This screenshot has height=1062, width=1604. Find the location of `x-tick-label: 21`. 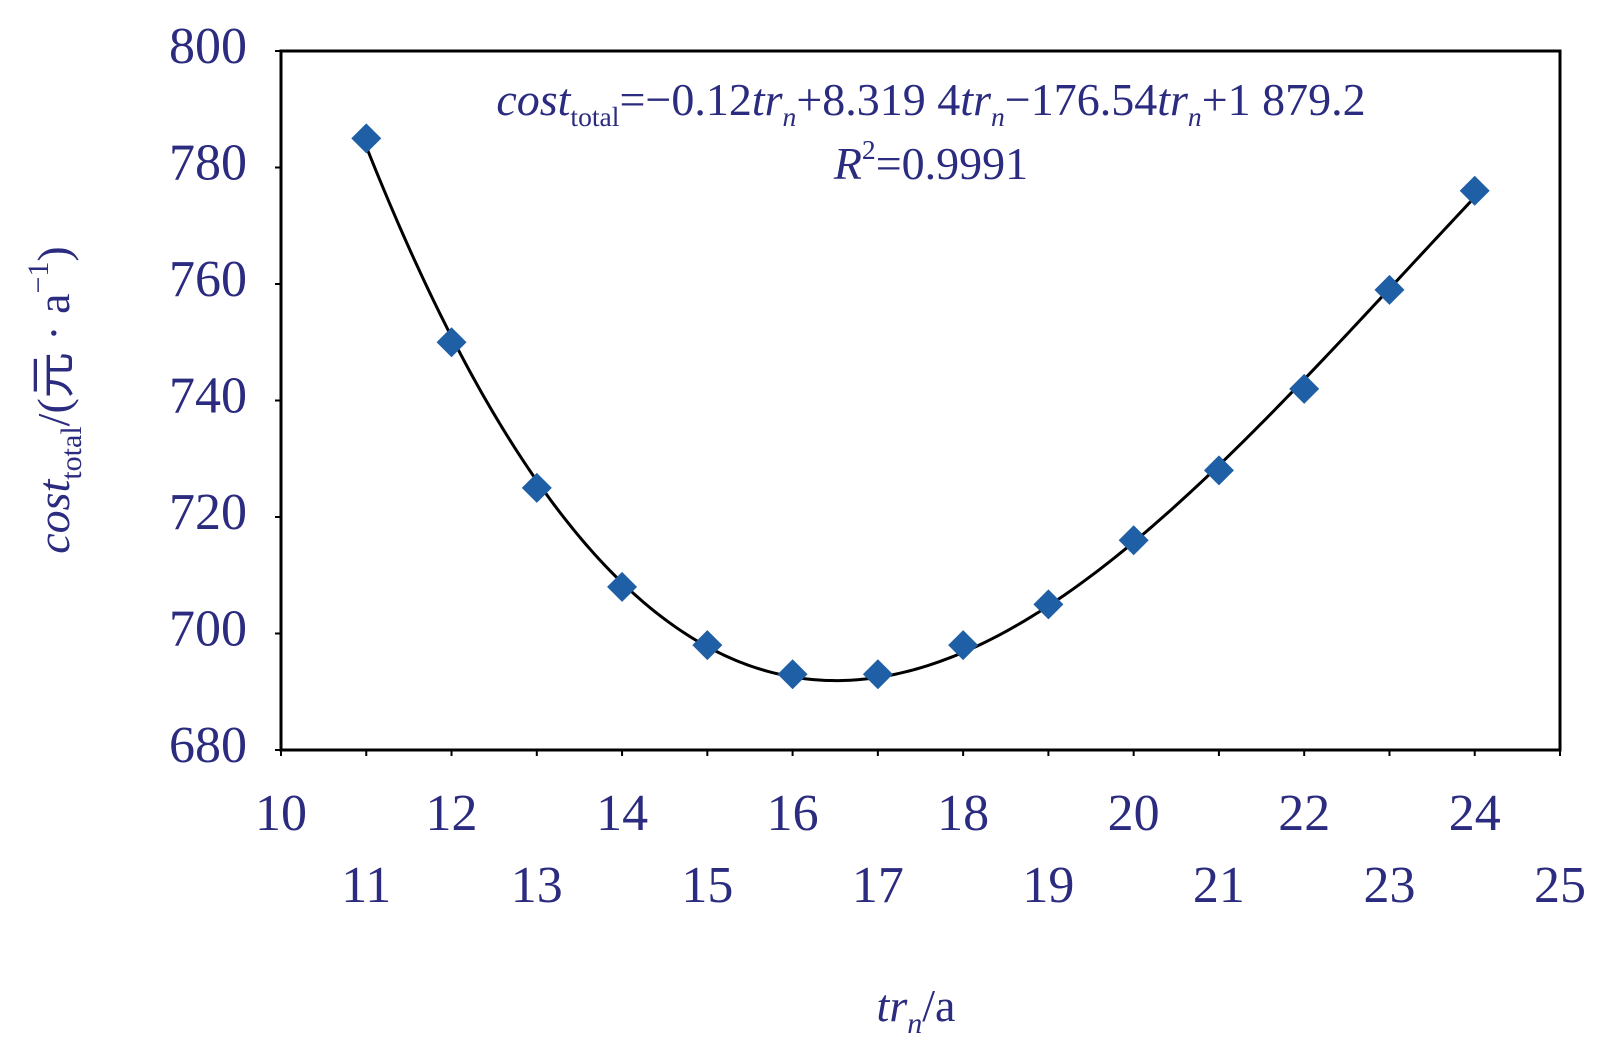

x-tick-label: 21 is located at coordinates (1219, 885).